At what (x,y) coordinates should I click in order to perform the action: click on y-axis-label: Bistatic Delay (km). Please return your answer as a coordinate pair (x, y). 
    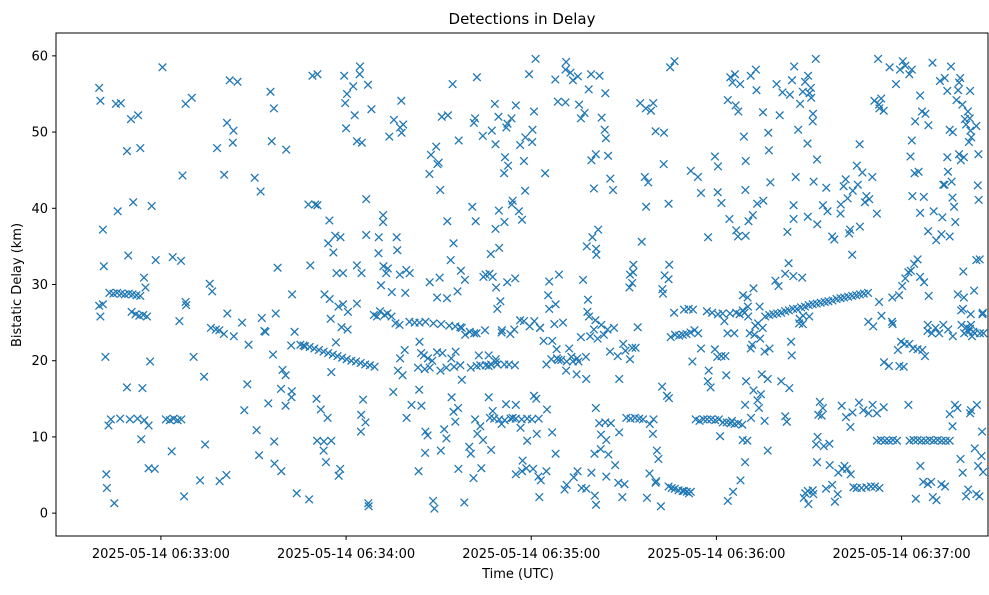
    Looking at the image, I should click on (17, 285).